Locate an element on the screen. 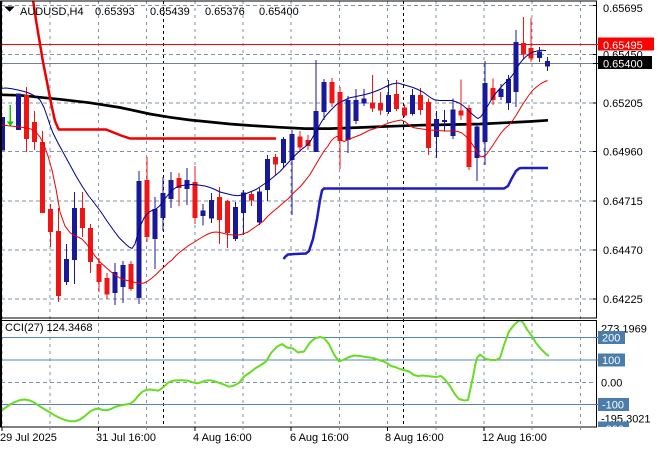 The image size is (660, 455). svg-text: 0.65376 is located at coordinates (225, 12).